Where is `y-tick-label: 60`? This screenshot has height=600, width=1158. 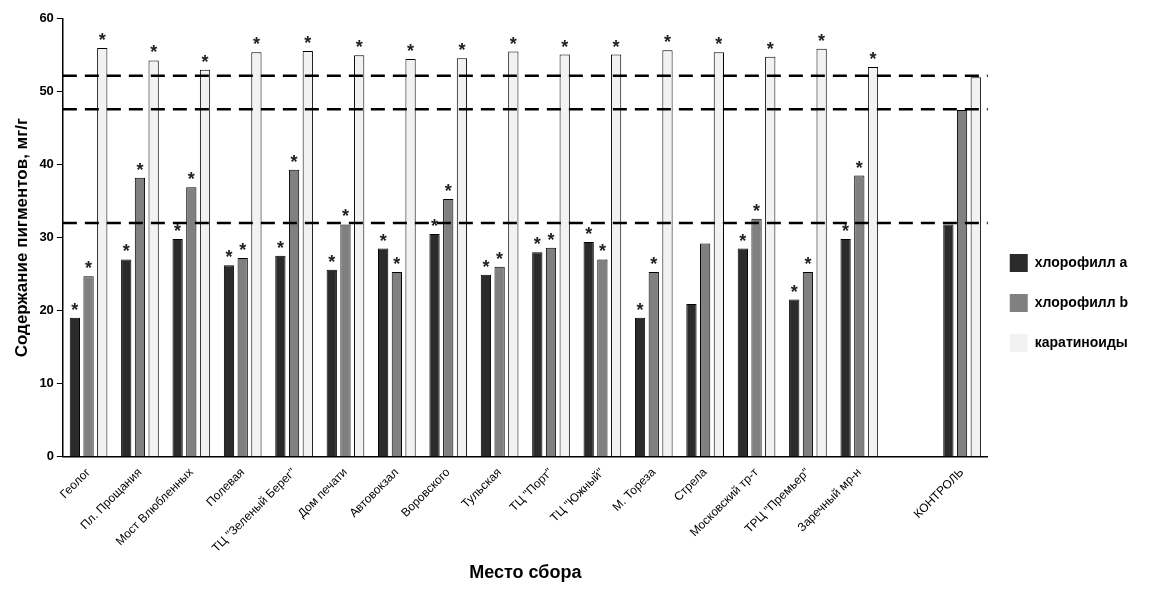
y-tick-label: 60 is located at coordinates (46, 18).